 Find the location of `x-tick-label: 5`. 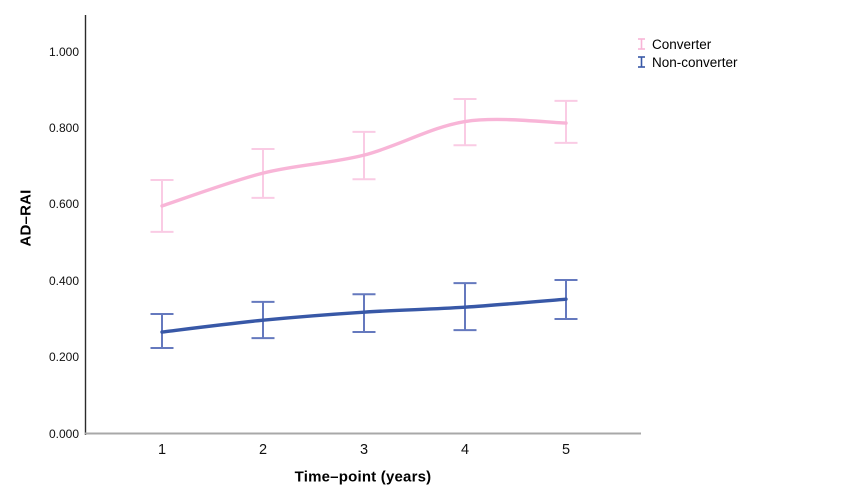

x-tick-label: 5 is located at coordinates (566, 450).